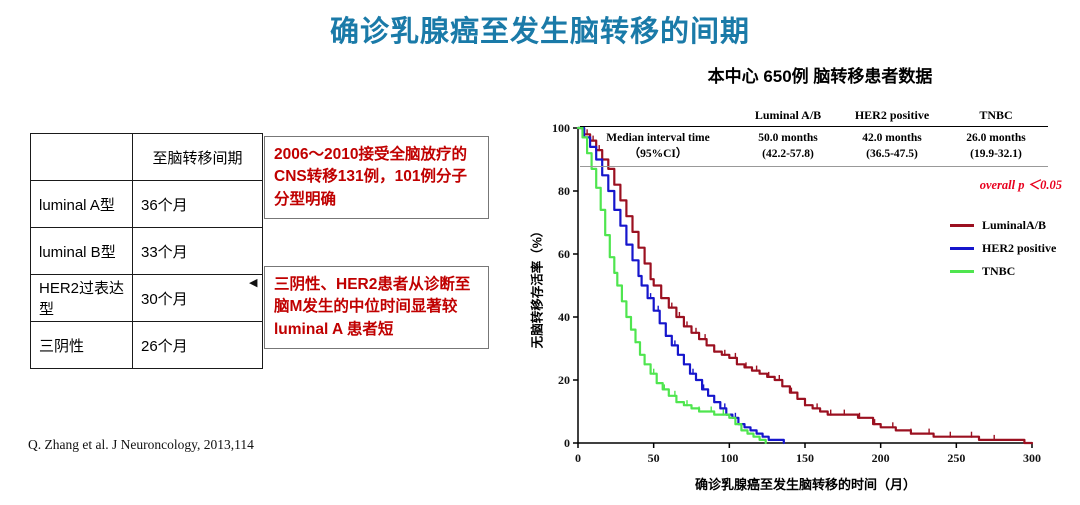 The height and width of the screenshot is (505, 1080). What do you see at coordinates (1014, 225) in the screenshot?
I see `legend-label-luminal: LuminalA/B` at bounding box center [1014, 225].